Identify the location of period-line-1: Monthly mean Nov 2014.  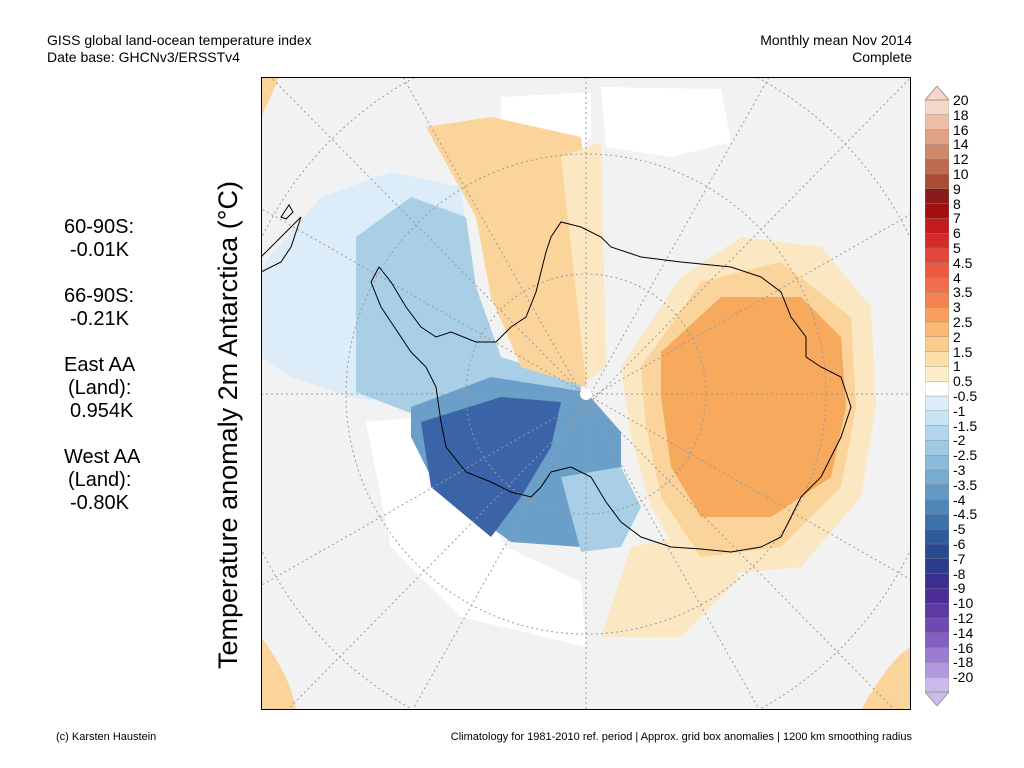
(836, 40).